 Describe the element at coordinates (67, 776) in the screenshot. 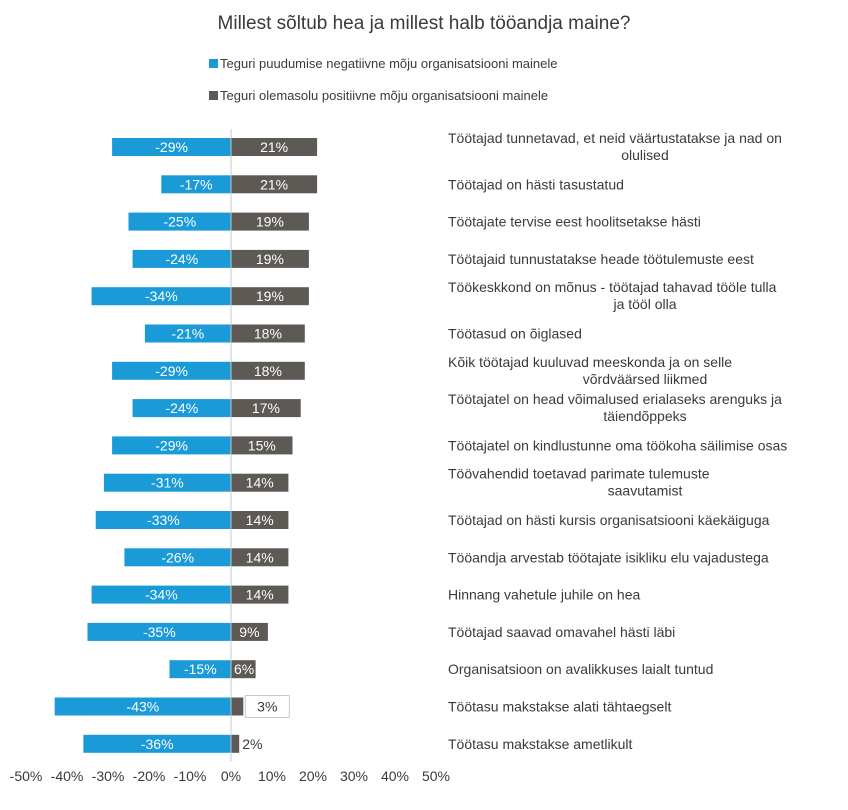

I see `x-tick-label: -40%` at that location.